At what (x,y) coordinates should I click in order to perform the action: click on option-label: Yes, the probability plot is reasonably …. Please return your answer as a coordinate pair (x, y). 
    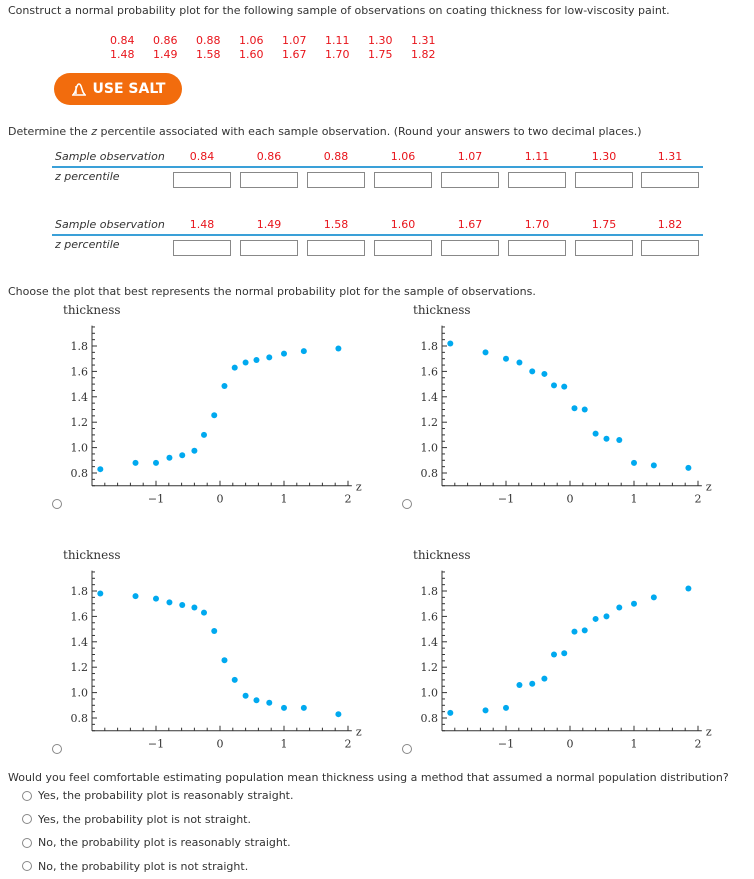
    Looking at the image, I should click on (166, 795).